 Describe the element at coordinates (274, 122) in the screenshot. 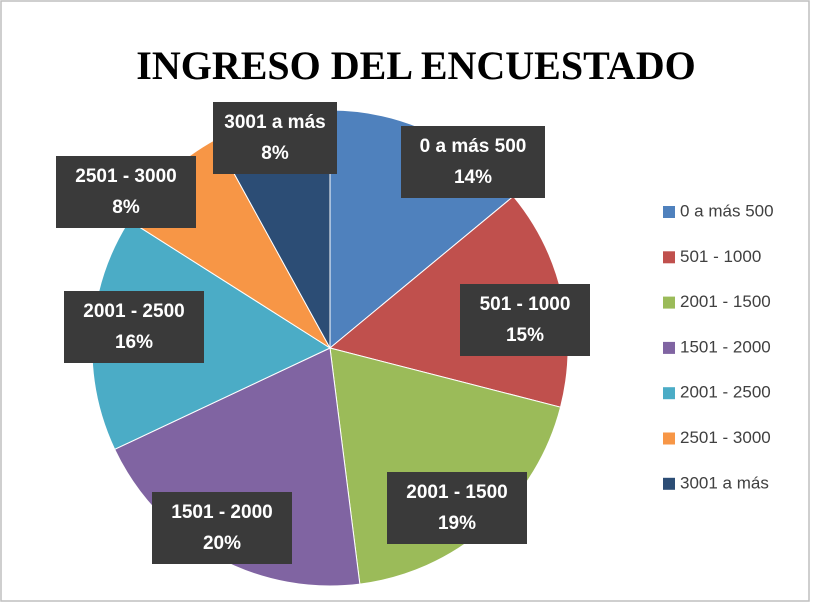

I see `data-label-category: 3001 a más` at that location.